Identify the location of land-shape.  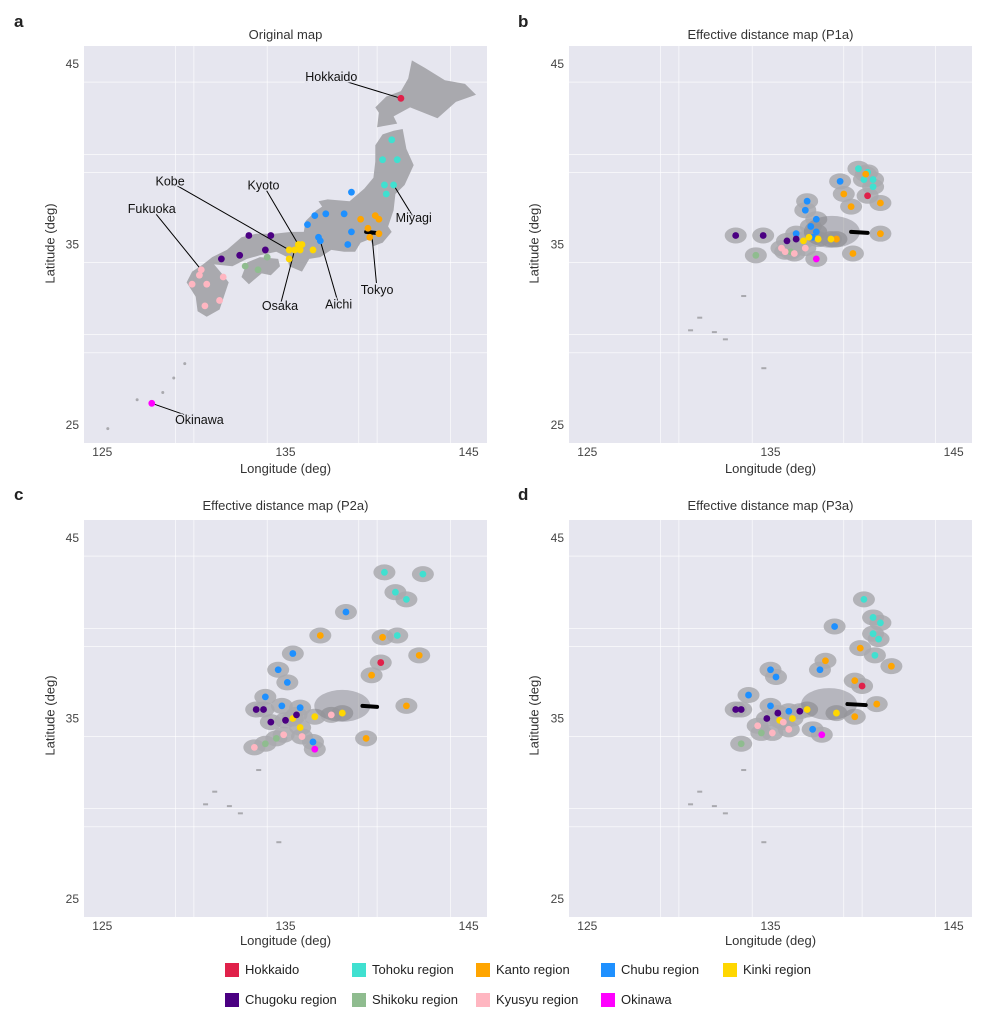
(829, 704).